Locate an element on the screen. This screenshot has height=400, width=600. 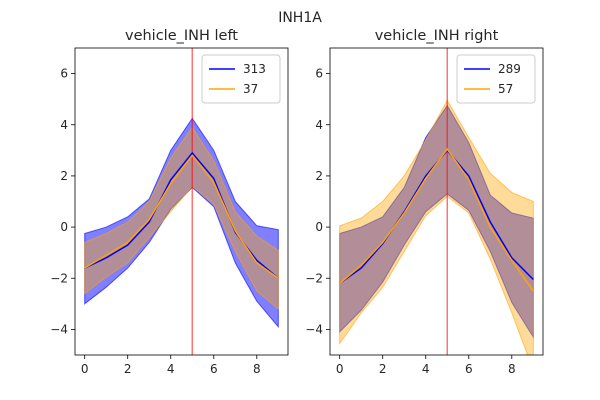
legend-label-289: 289 is located at coordinates (509, 69).